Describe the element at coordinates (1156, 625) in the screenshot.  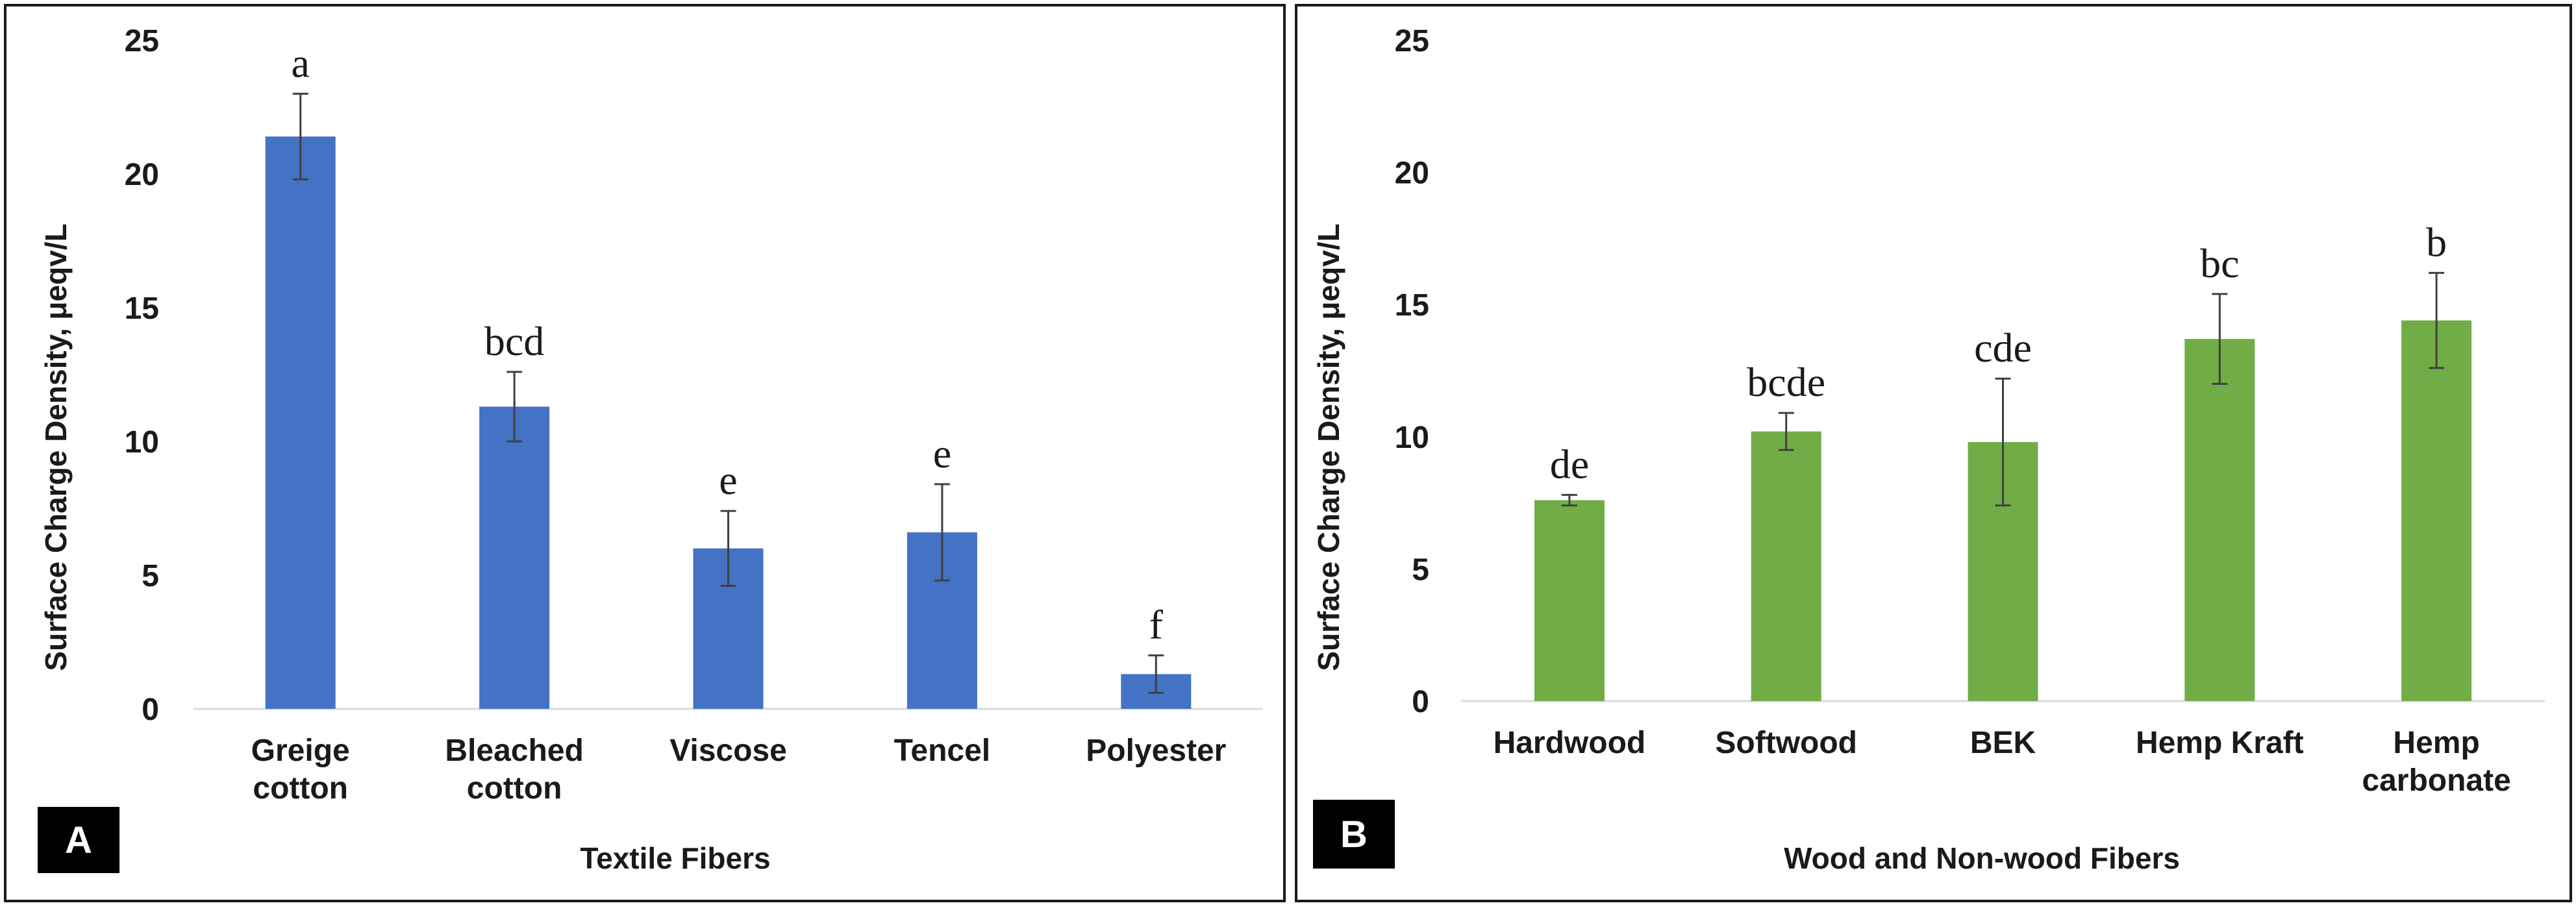
I see `significance-letter: f` at that location.